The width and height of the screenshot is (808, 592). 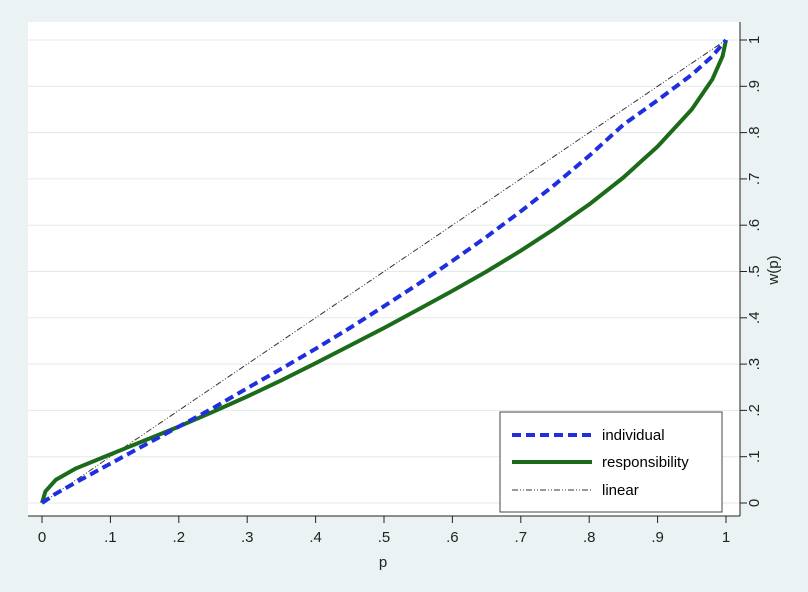 What do you see at coordinates (754, 364) in the screenshot?
I see `y-tick-label: .3` at bounding box center [754, 364].